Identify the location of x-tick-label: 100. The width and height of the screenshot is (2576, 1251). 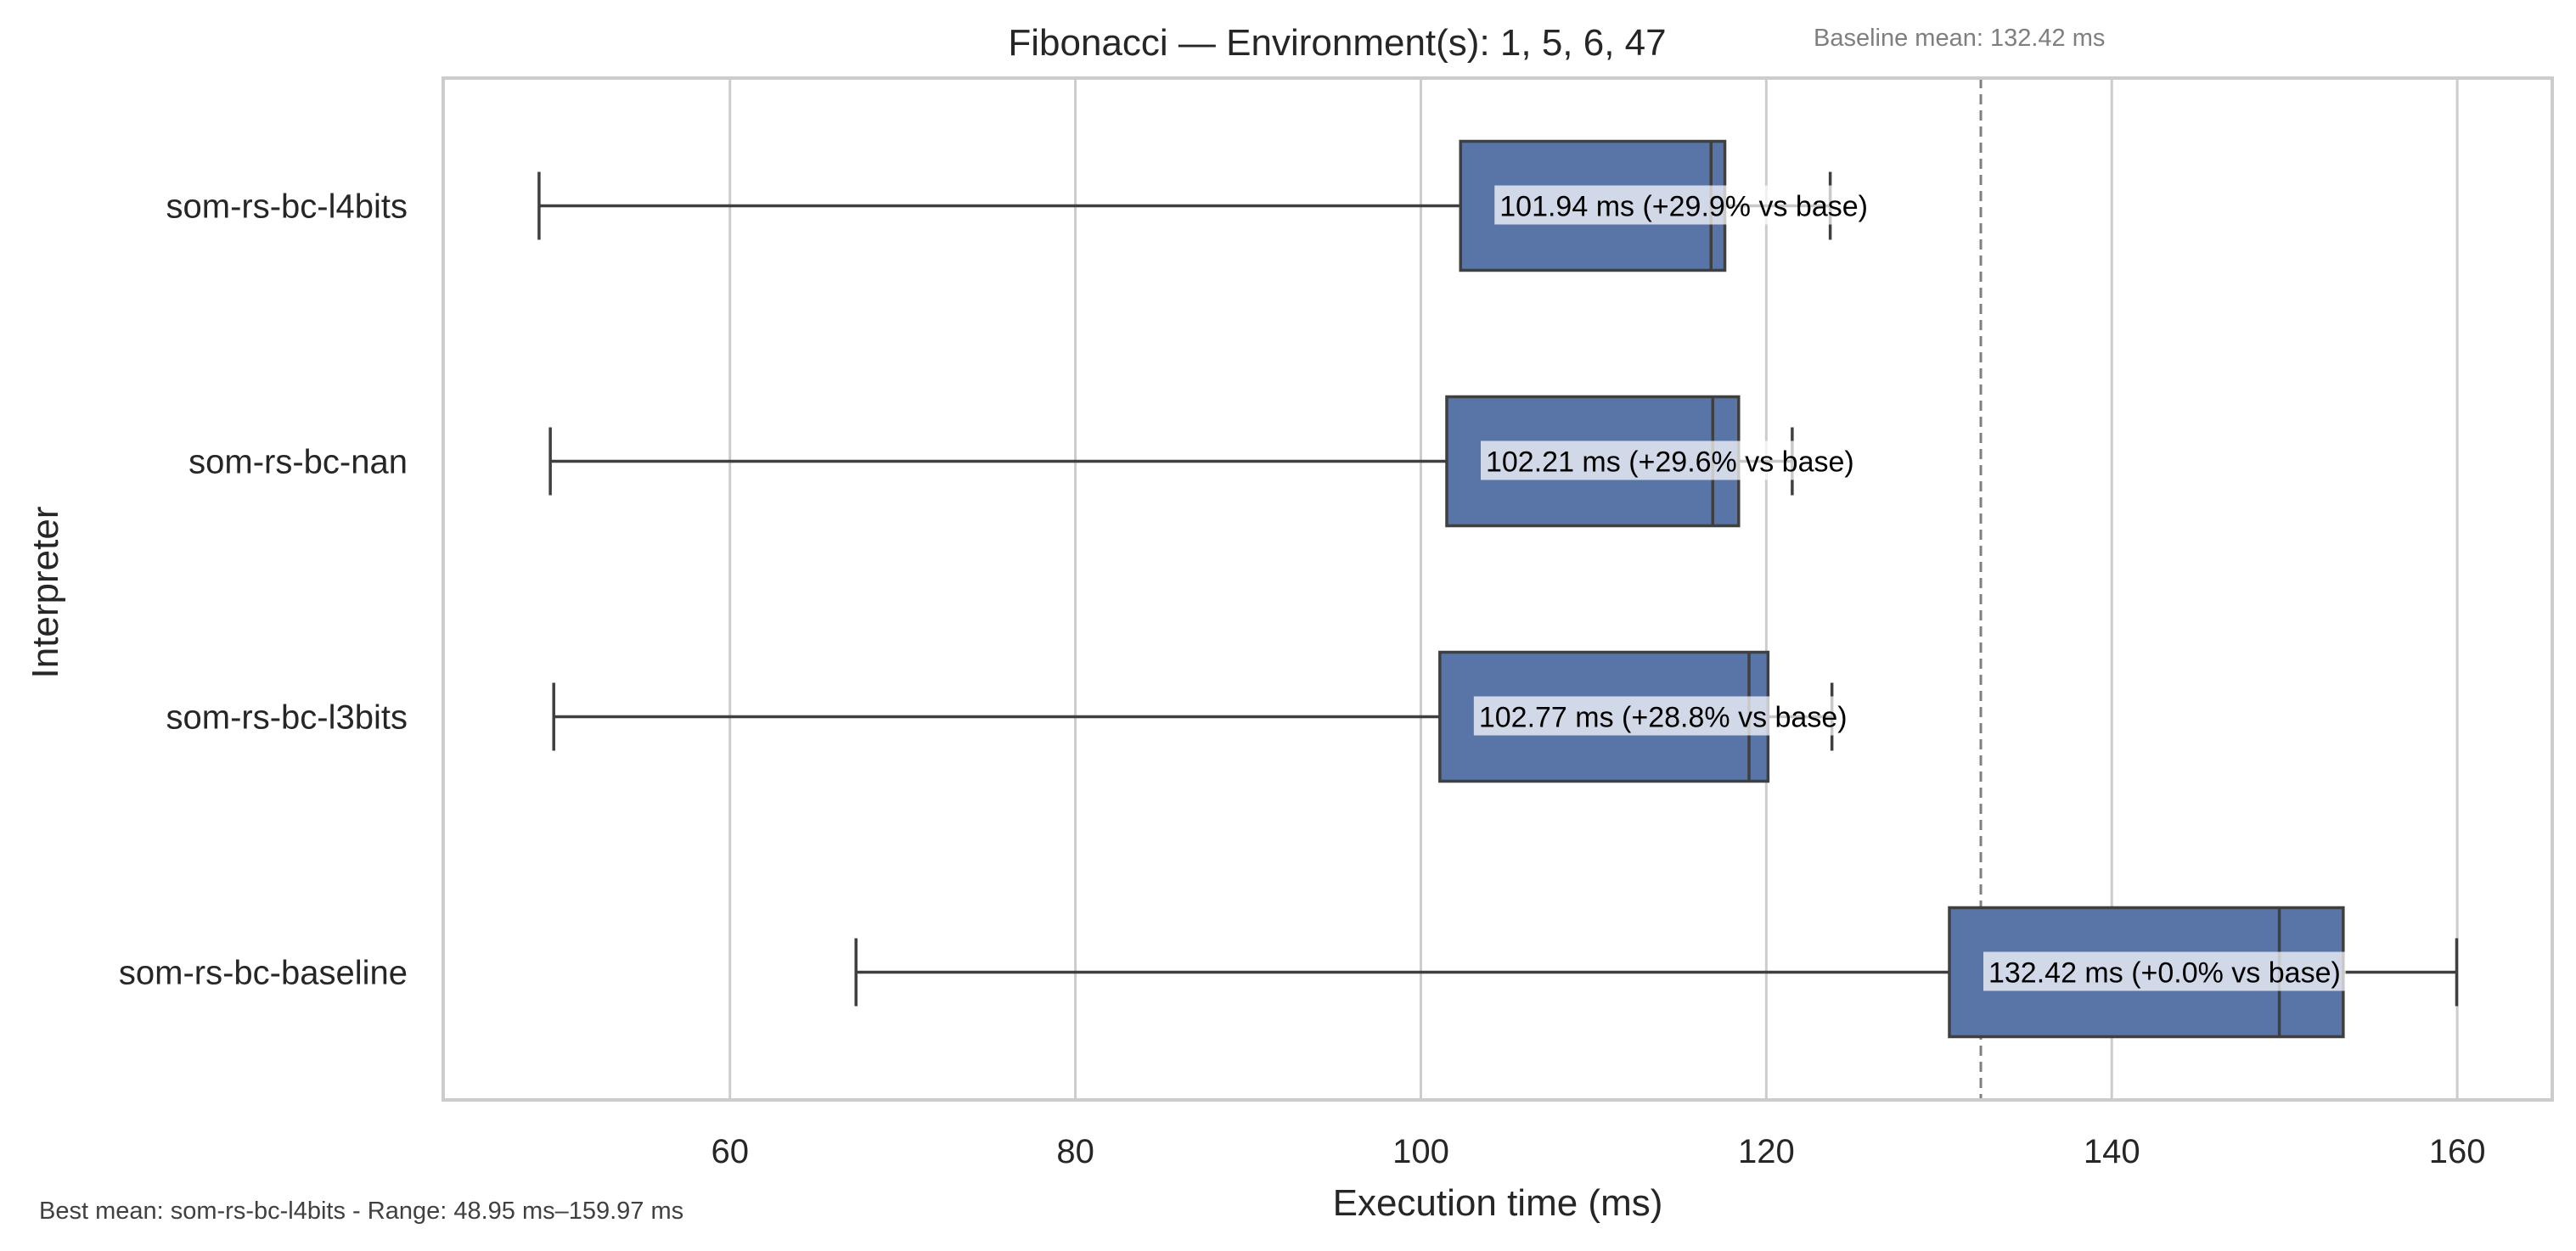
(1420, 1151).